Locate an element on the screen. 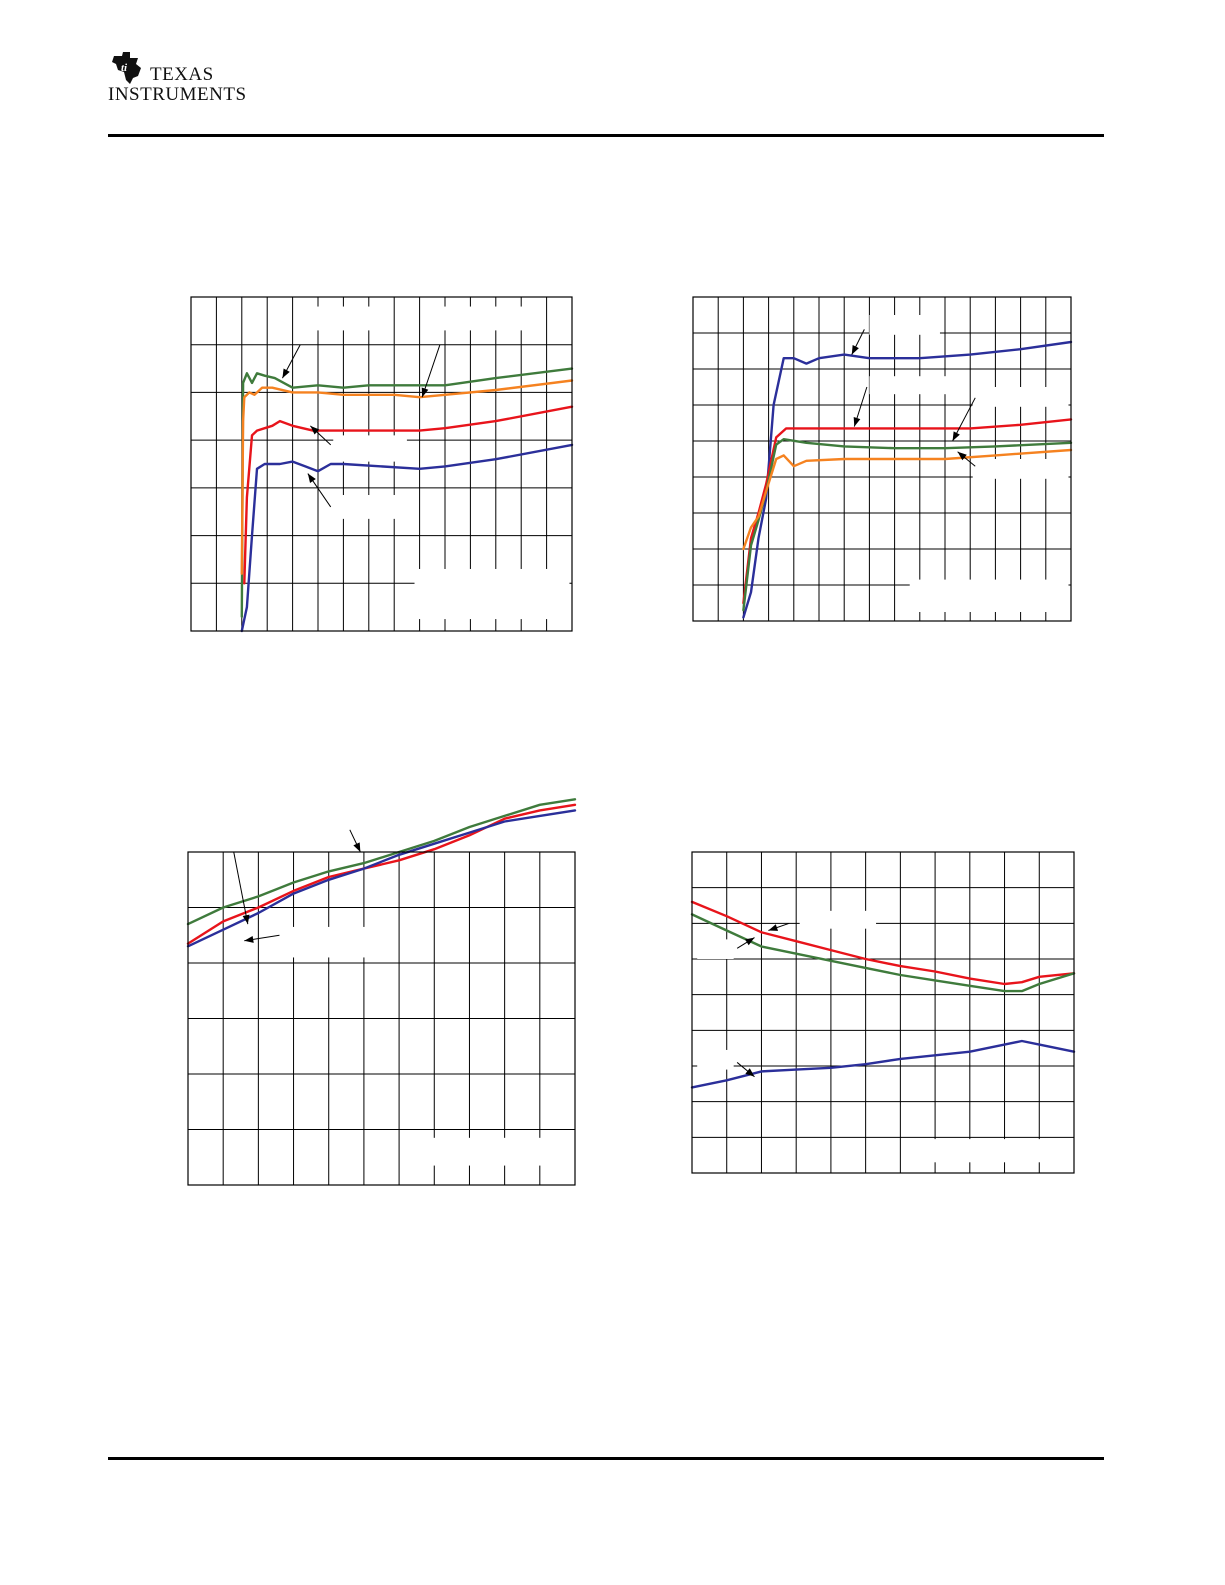 The width and height of the screenshot is (1225, 1585). brand-line-2-text: Instruments is located at coordinates (177, 94).